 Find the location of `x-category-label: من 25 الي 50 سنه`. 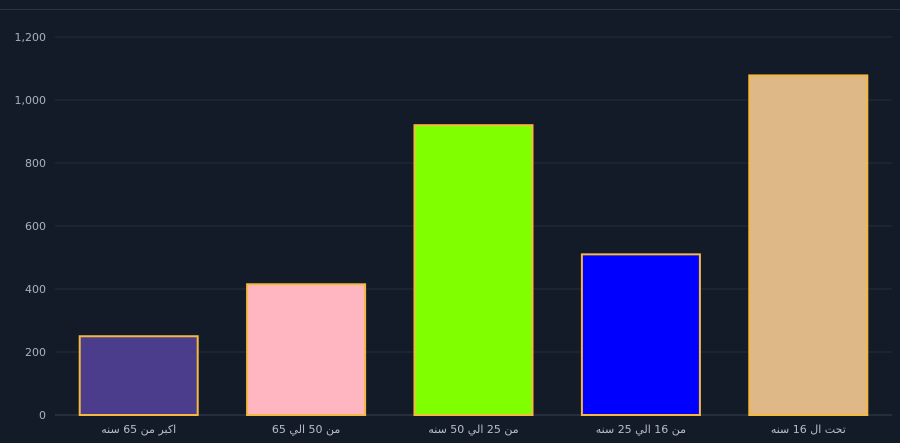

x-category-label: من 25 الي 50 سنه is located at coordinates (473, 429).